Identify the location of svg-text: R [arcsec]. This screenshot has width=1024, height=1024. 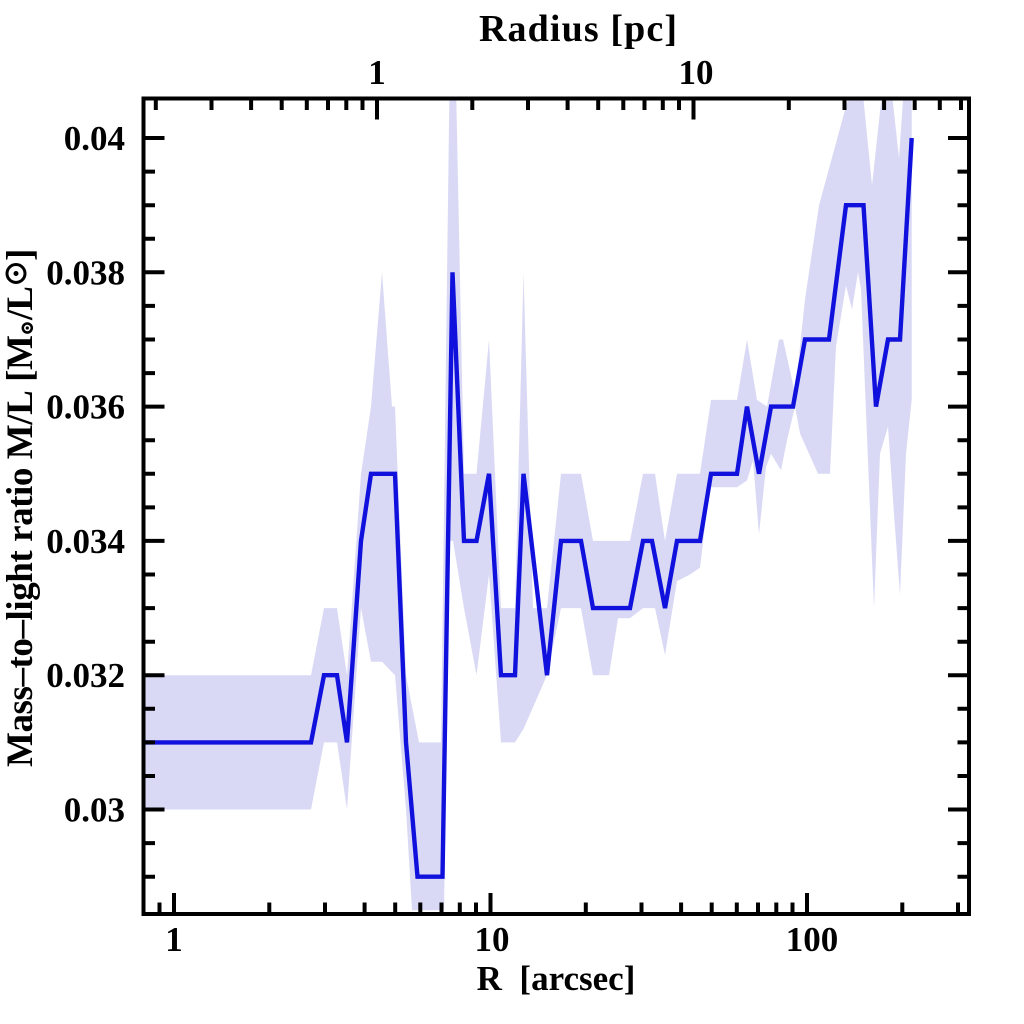
(556, 978).